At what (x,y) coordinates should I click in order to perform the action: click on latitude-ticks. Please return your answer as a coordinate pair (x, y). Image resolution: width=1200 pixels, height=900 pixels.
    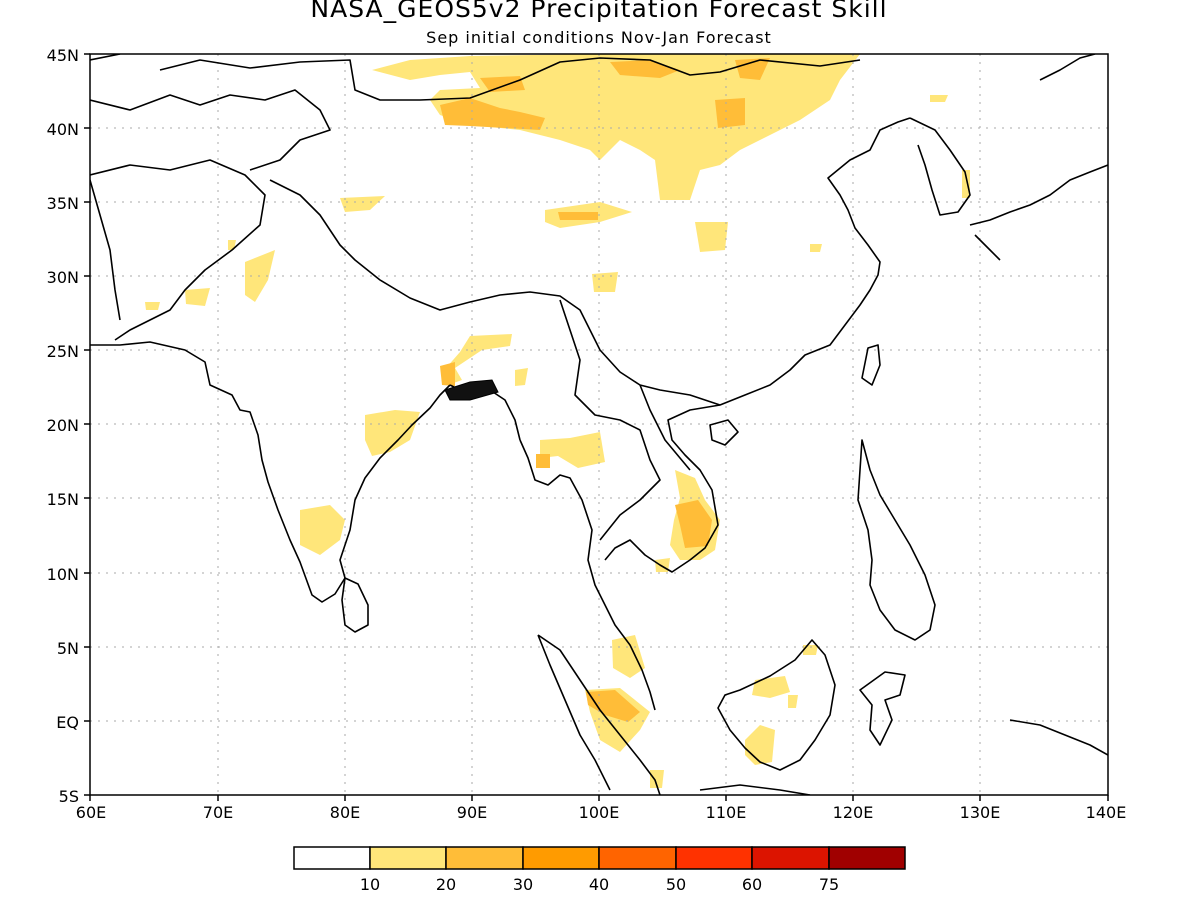
    Looking at the image, I should click on (87, 424).